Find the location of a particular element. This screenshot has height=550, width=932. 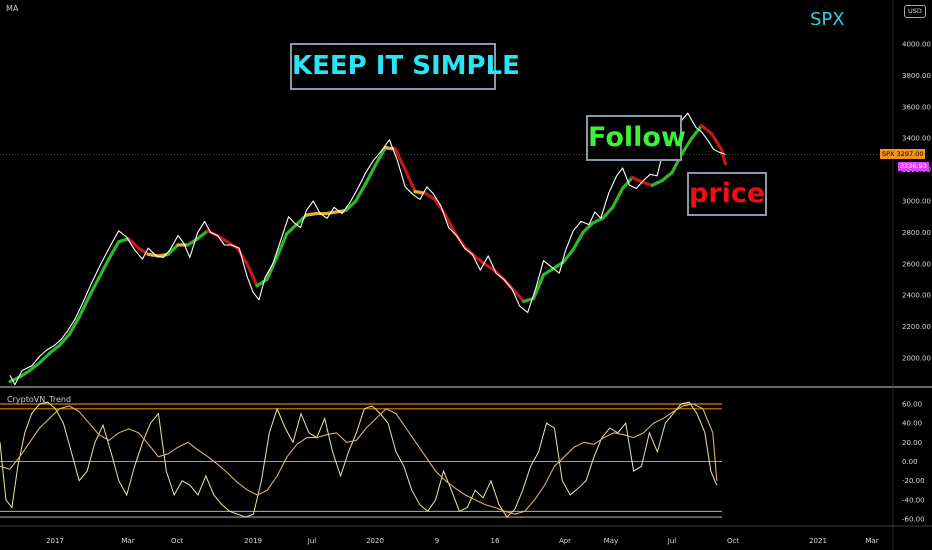

oscillator-tick-label: 40.00 is located at coordinates (912, 424).